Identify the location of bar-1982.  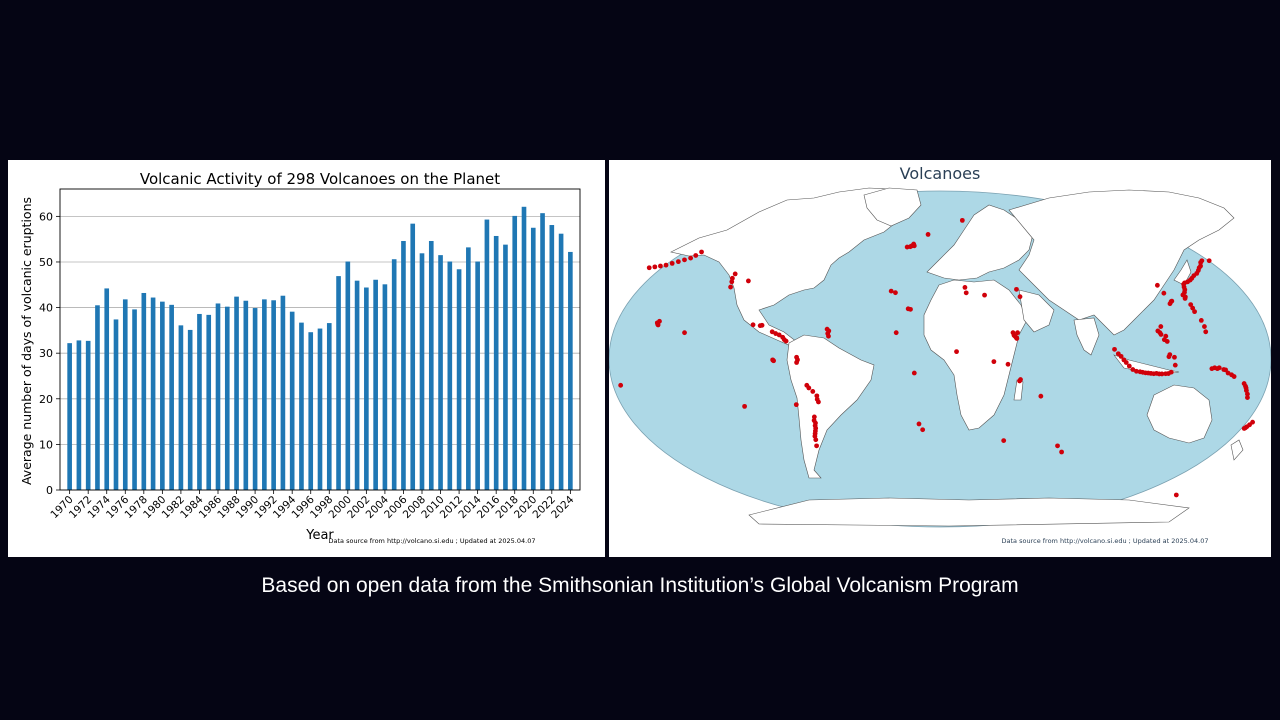
(181, 407).